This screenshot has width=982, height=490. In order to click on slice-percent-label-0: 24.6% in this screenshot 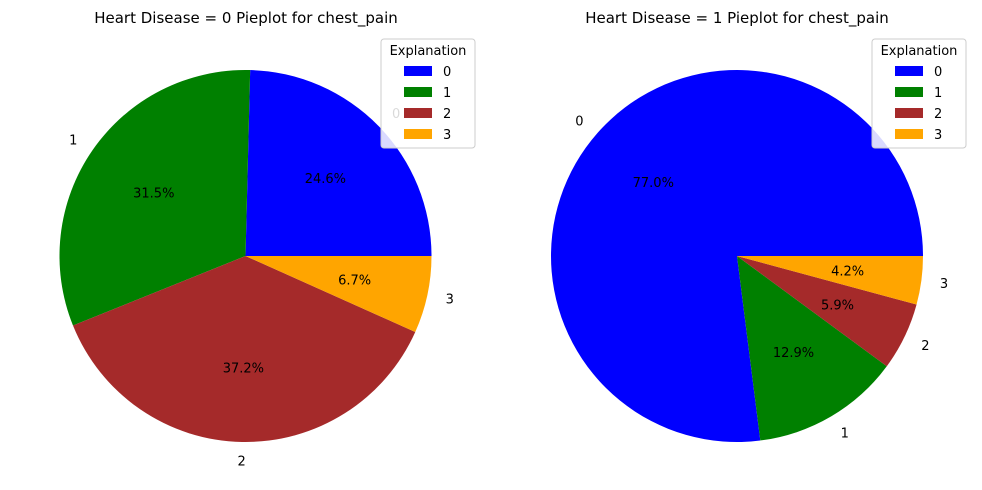, I will do `click(325, 179)`.